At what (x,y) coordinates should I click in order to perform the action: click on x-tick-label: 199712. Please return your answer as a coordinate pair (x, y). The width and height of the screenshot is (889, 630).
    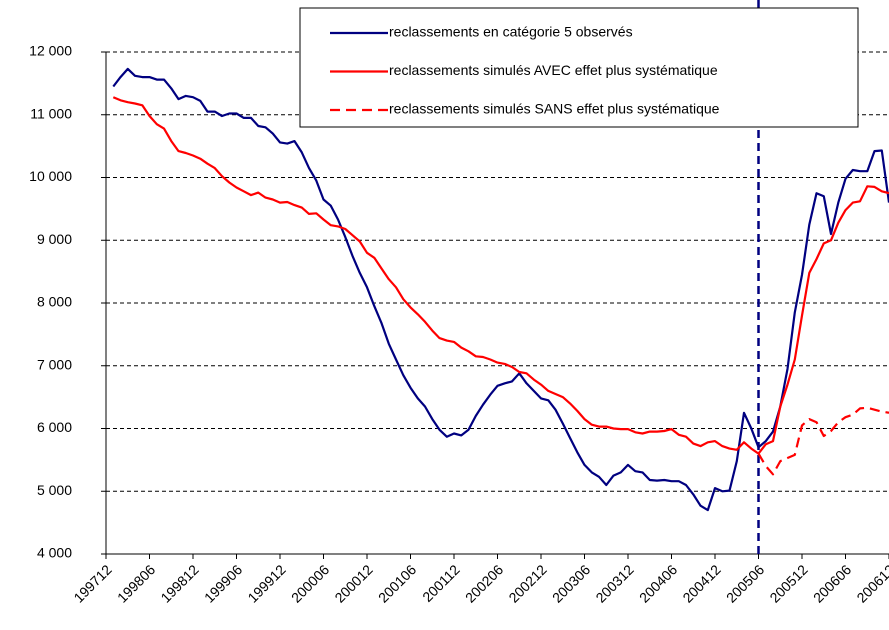
    Looking at the image, I should click on (92, 583).